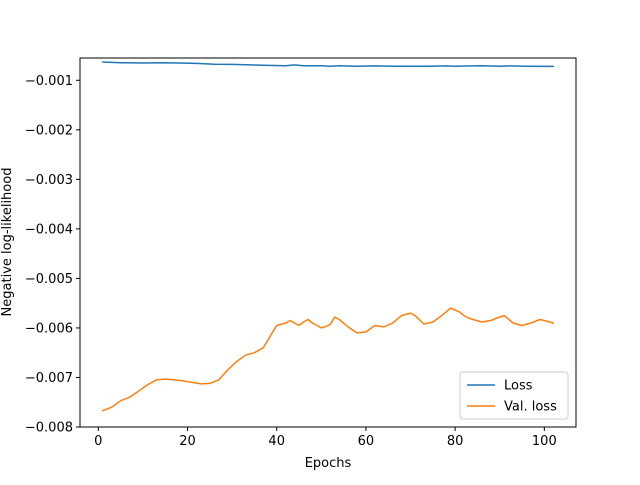  I want to click on x-tick-label: 0, so click(98, 441).